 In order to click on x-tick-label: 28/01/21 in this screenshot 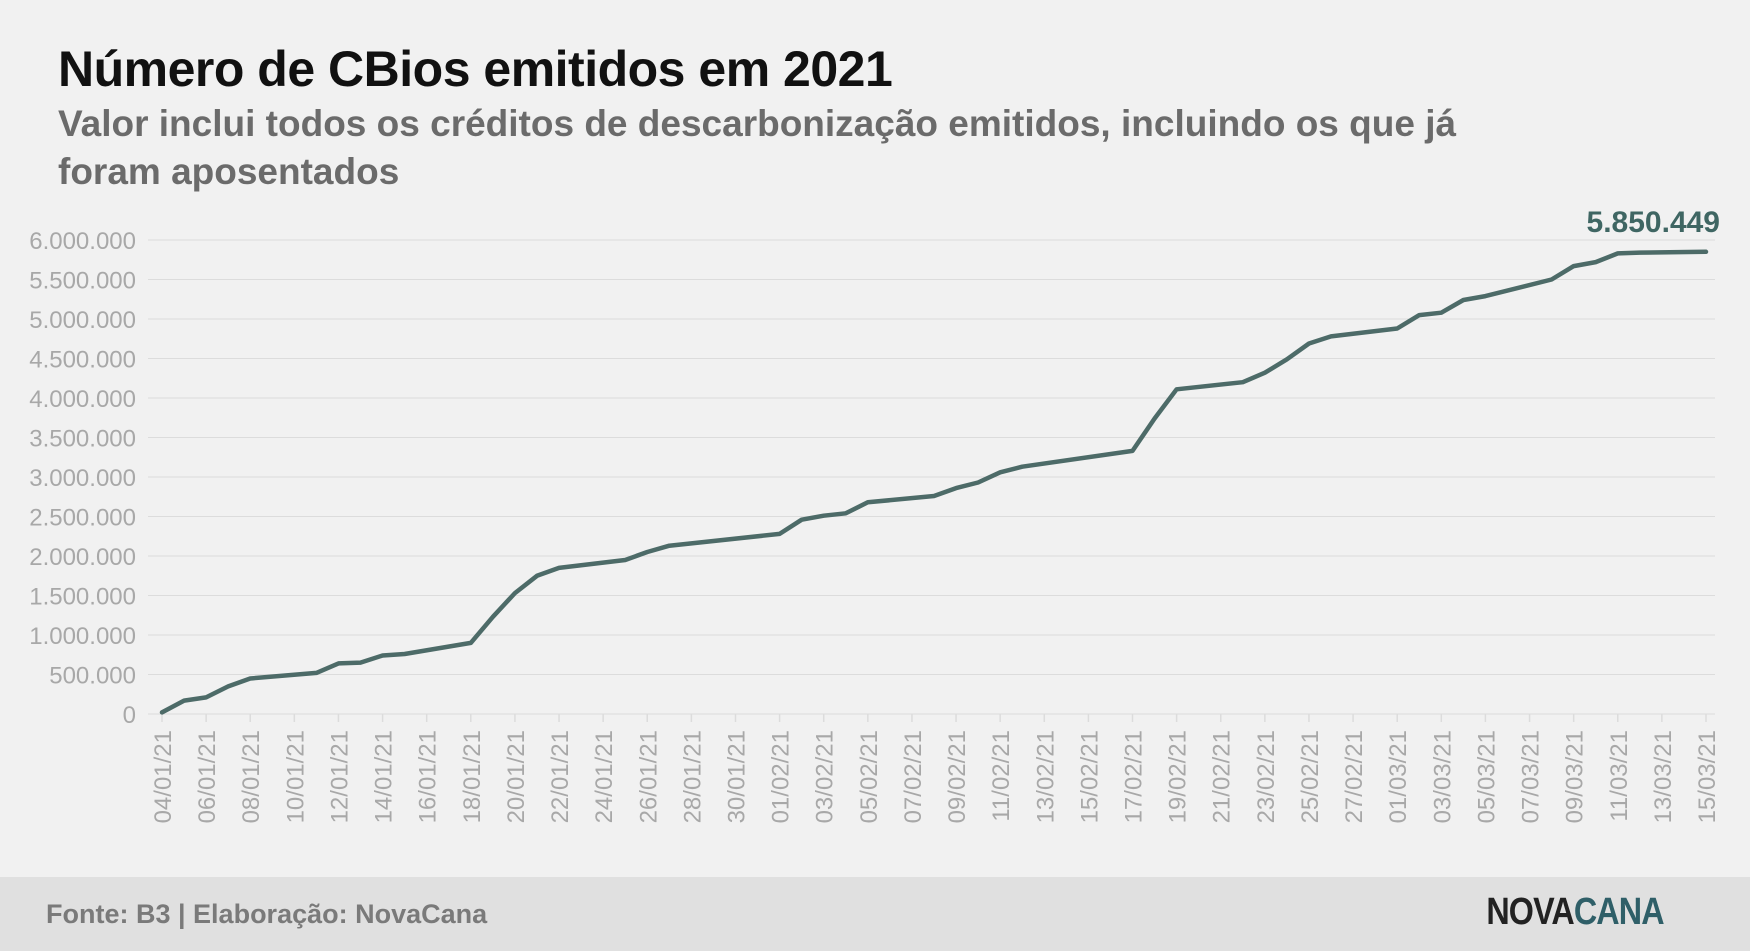, I will do `click(692, 776)`.